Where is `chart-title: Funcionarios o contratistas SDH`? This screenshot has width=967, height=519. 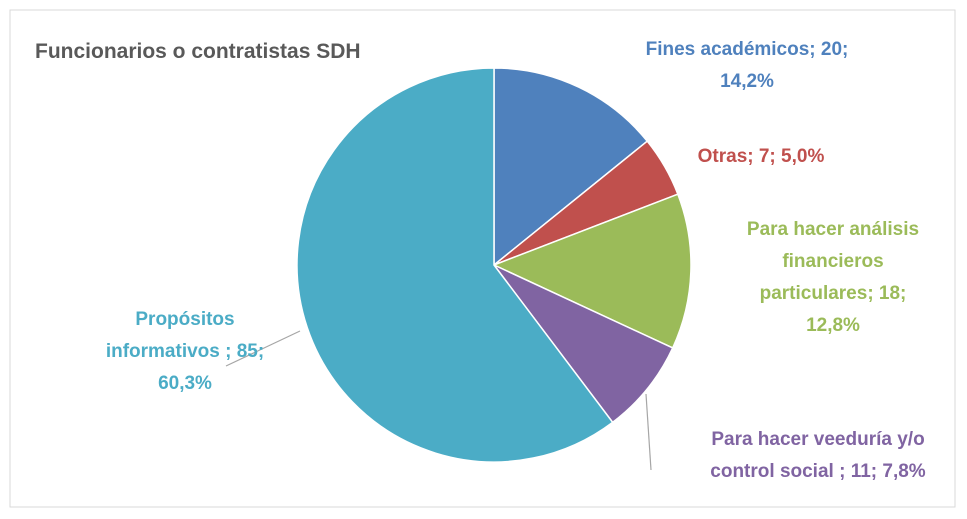
chart-title: Funcionarios o contratistas SDH is located at coordinates (198, 51).